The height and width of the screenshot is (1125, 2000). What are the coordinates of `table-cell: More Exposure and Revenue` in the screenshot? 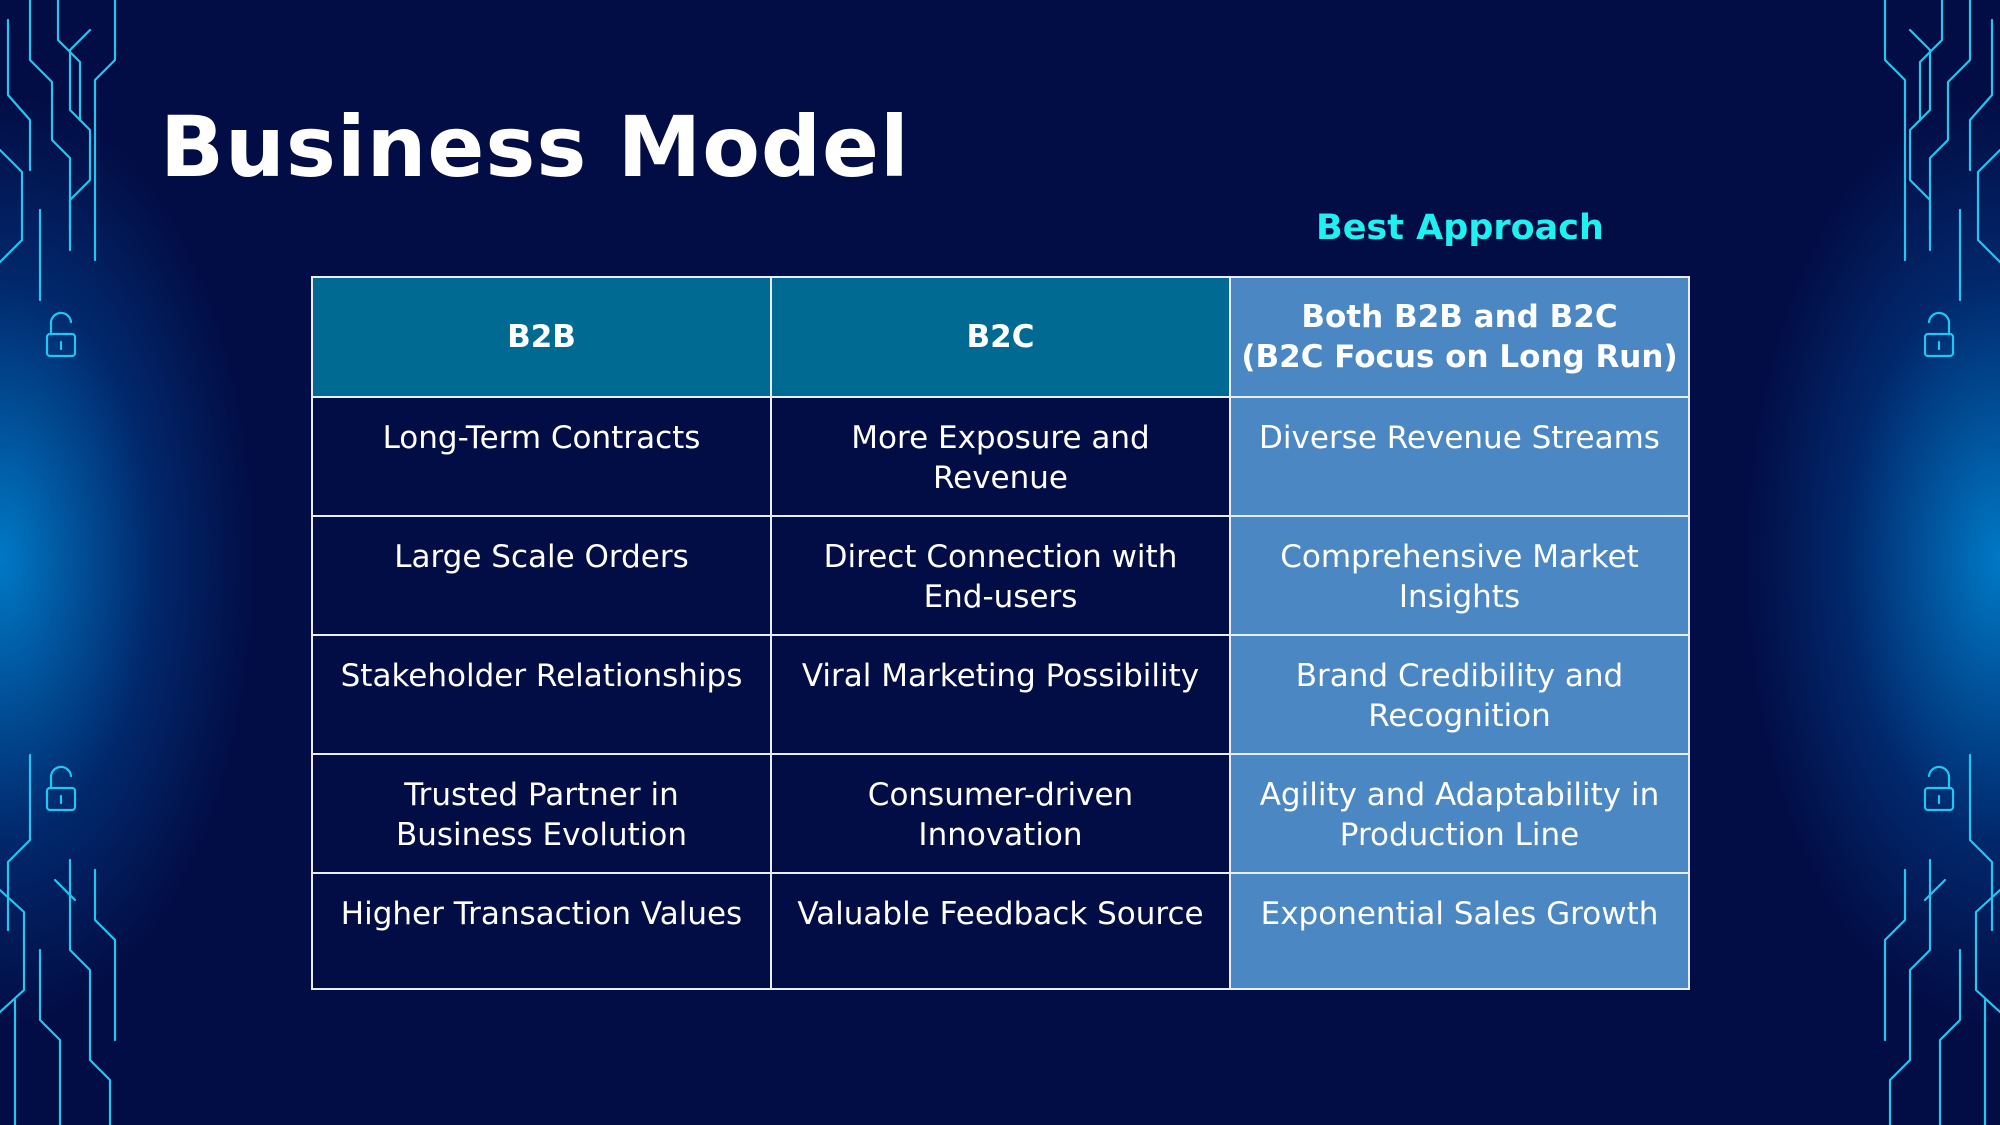 It's located at (1000, 456).